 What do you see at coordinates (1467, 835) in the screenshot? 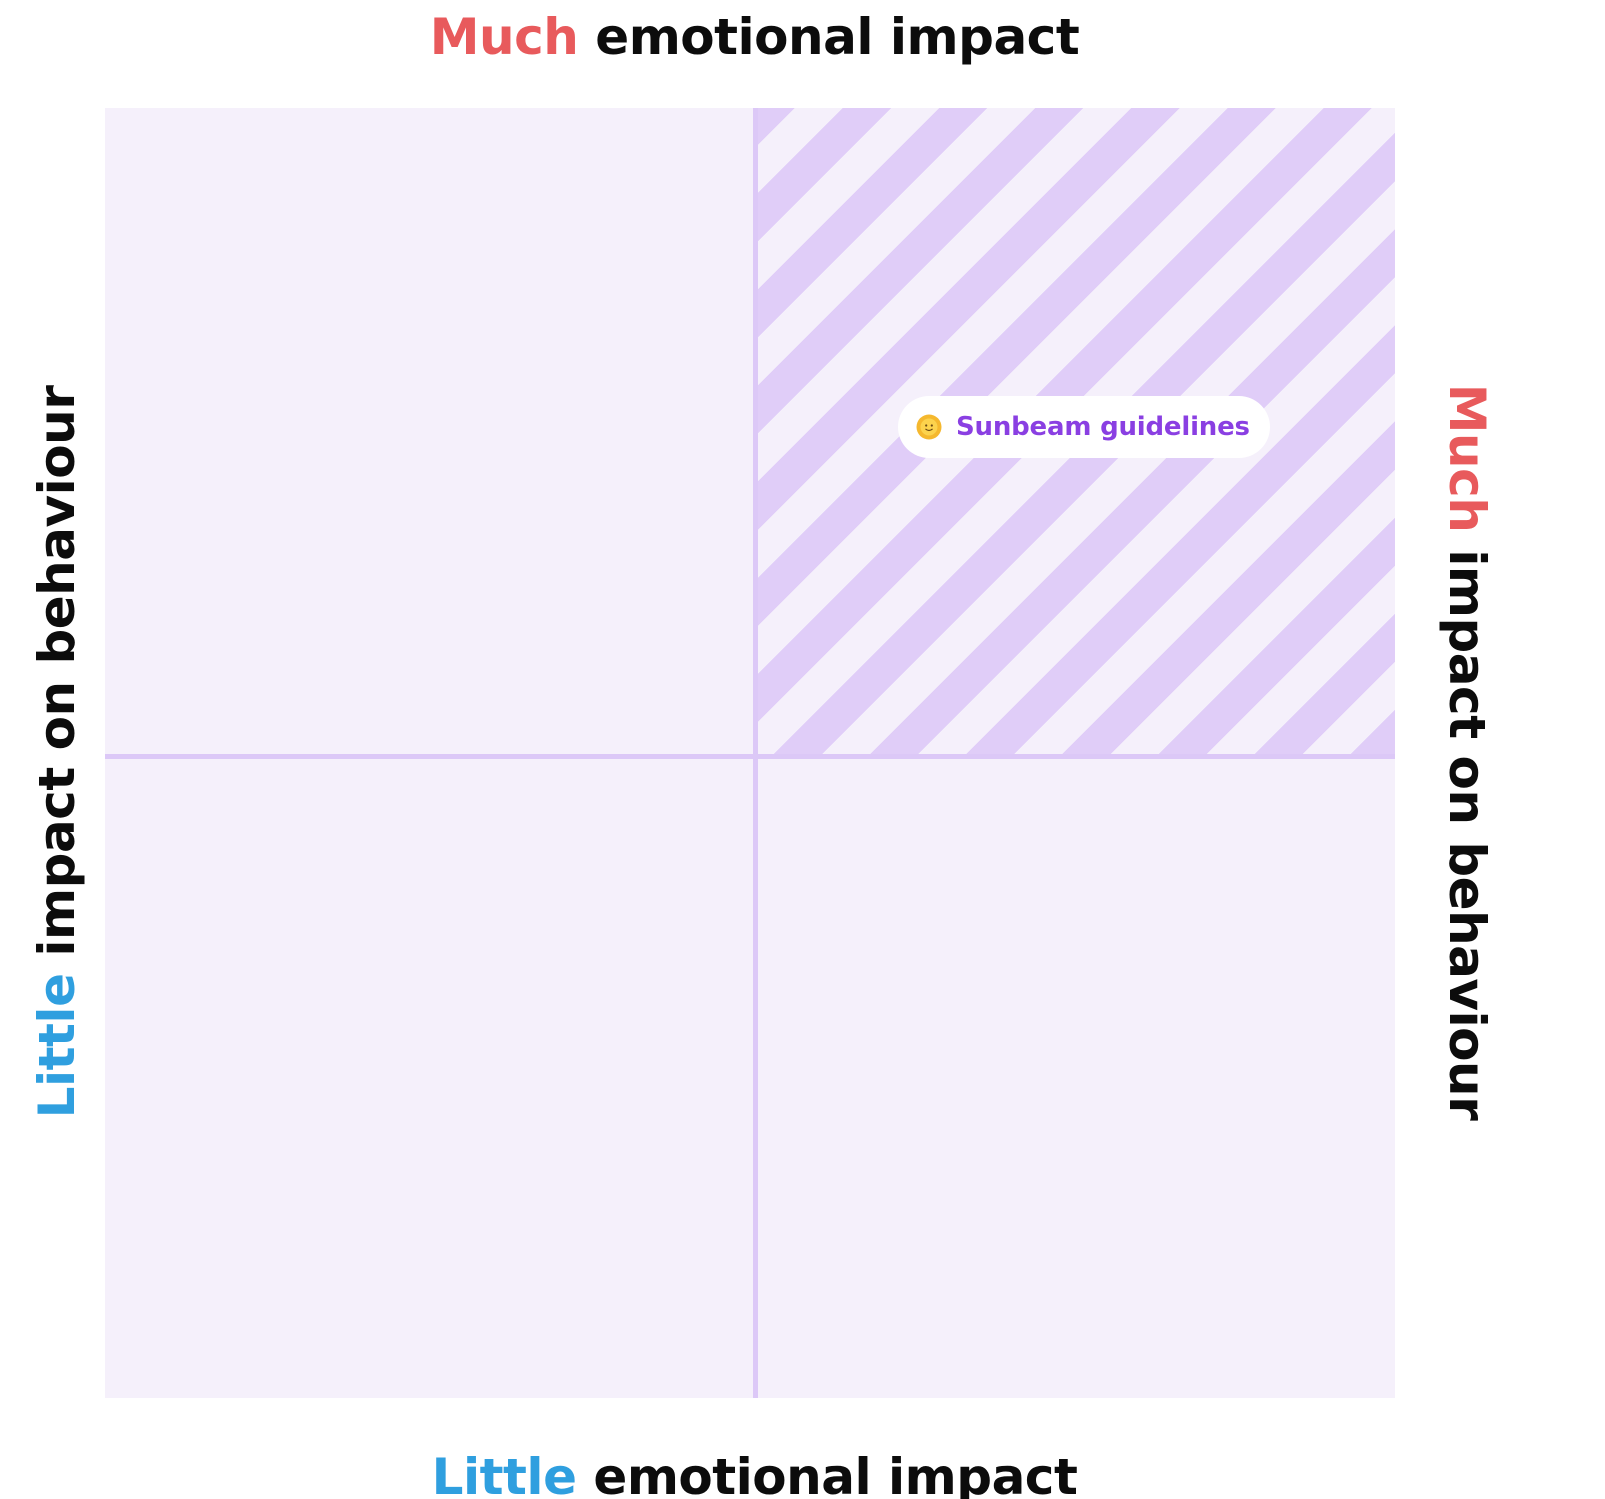
I see `right-axis-text: impact on behaviour` at bounding box center [1467, 835].